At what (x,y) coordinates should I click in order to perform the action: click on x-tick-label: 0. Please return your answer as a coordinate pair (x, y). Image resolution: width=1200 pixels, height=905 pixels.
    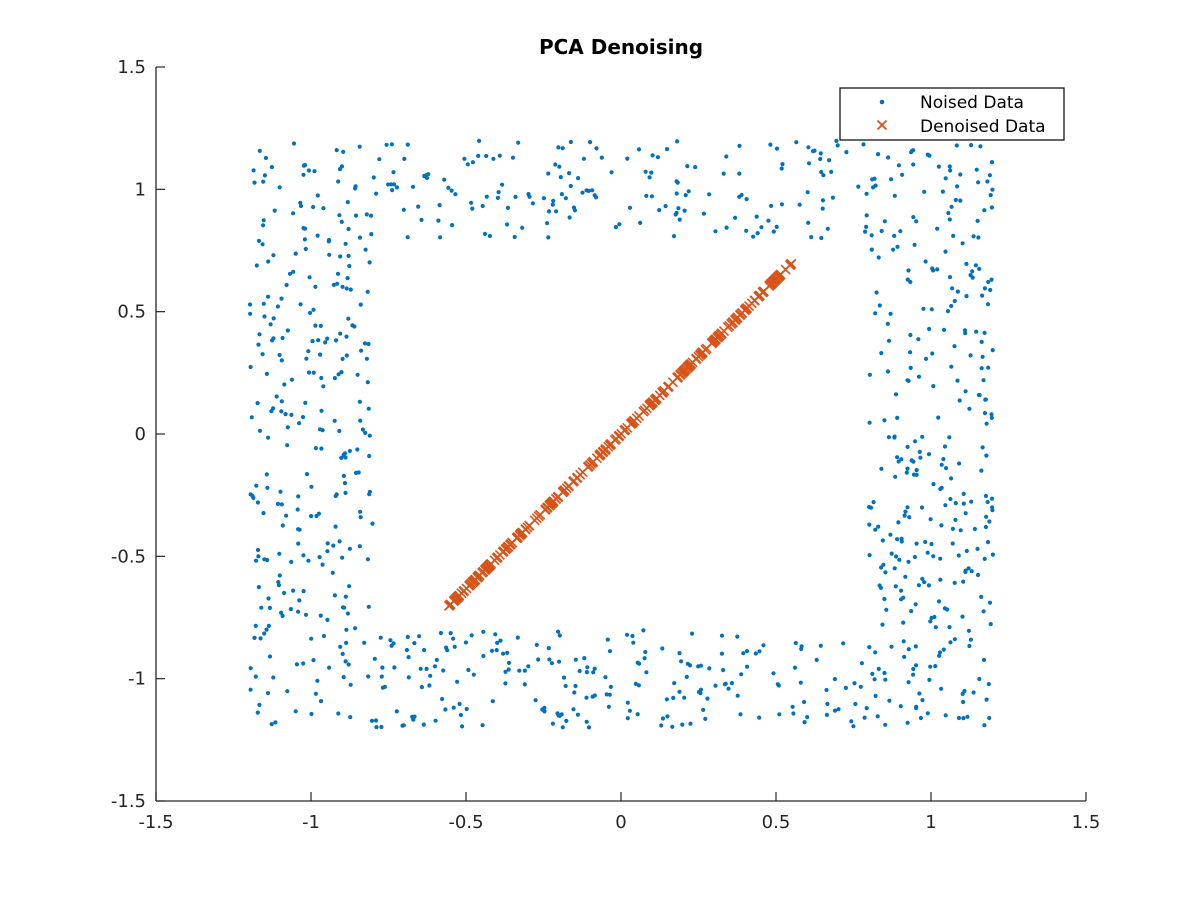
    Looking at the image, I should click on (620, 822).